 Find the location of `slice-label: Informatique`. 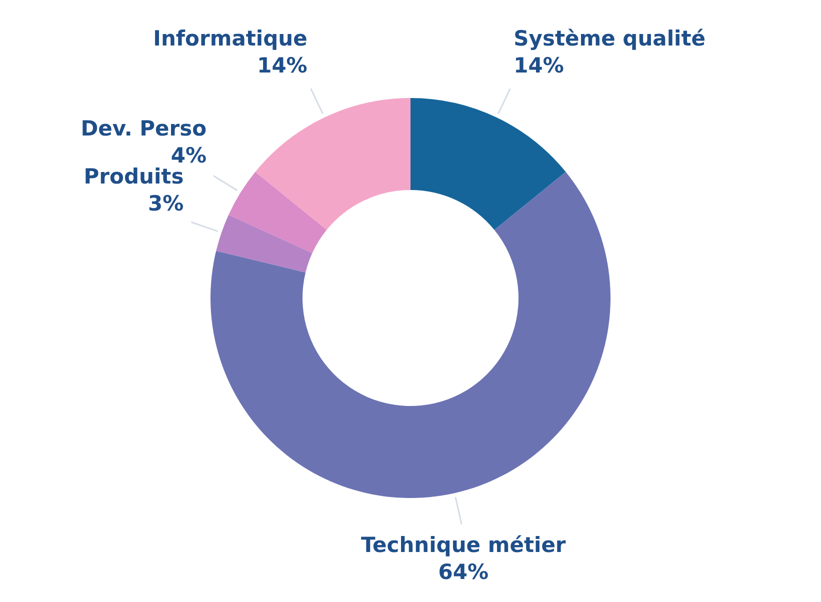

slice-label: Informatique is located at coordinates (230, 38).